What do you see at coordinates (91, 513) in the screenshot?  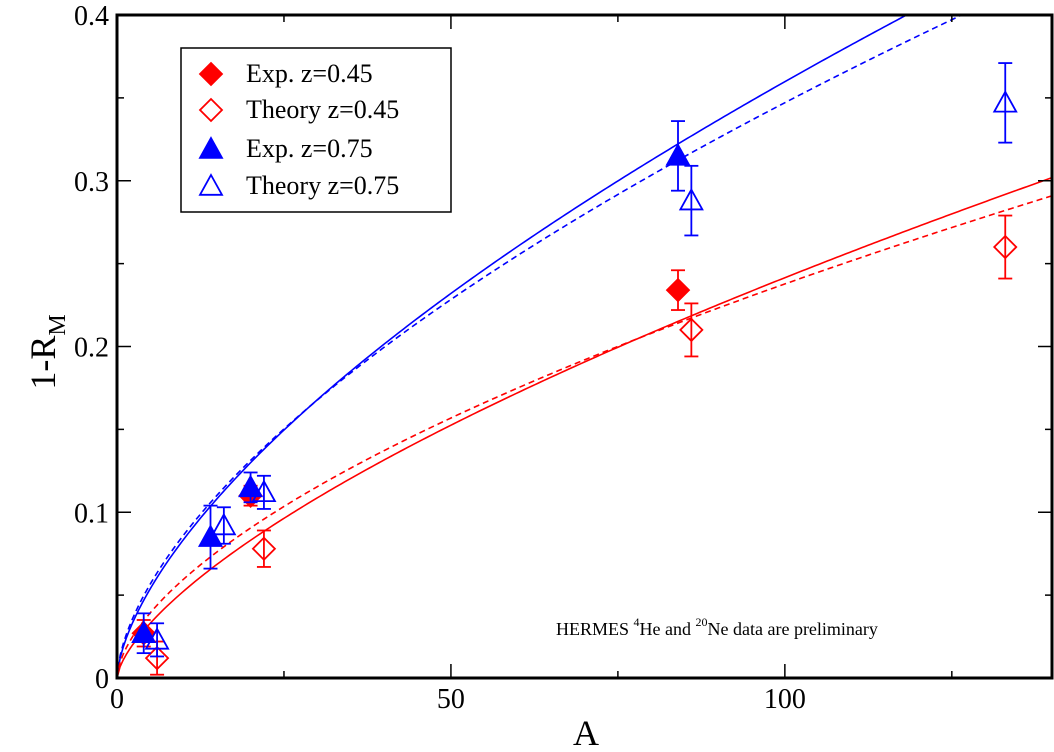 I see `y-tick-label: 0.1` at bounding box center [91, 513].